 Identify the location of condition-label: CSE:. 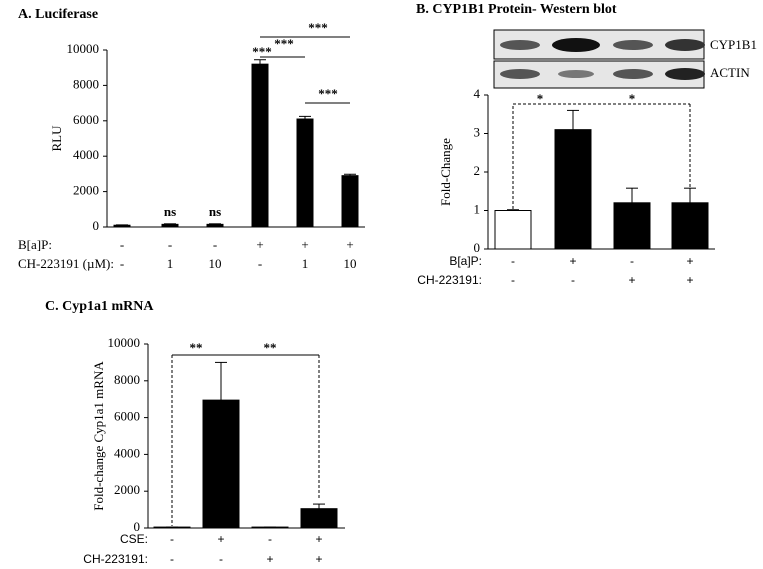
(134, 539).